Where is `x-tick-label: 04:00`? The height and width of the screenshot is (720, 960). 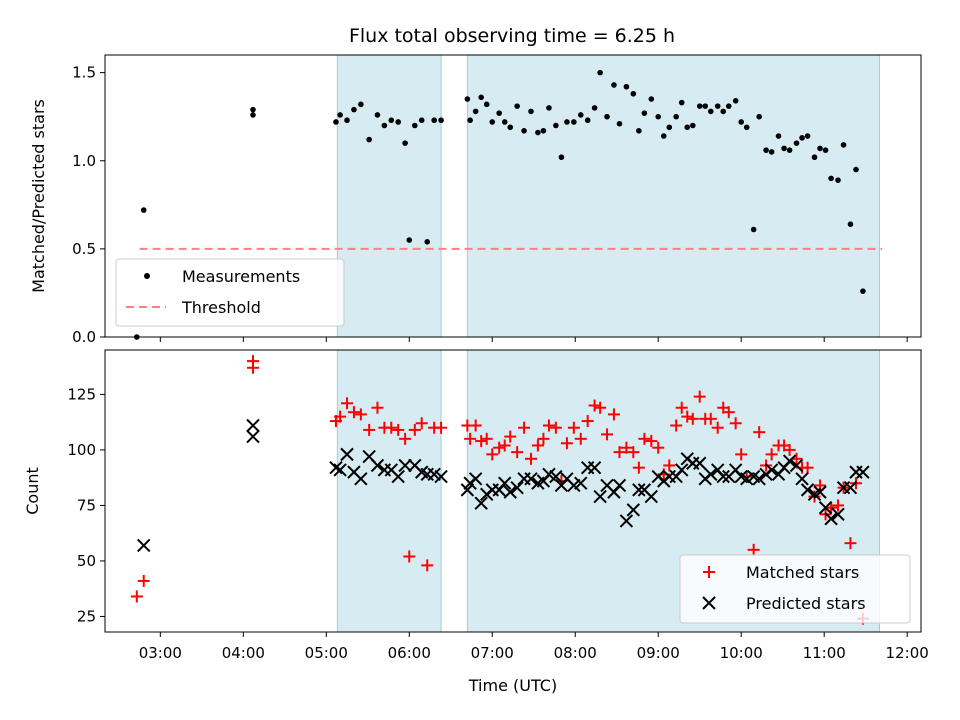
x-tick-label: 04:00 is located at coordinates (243, 653).